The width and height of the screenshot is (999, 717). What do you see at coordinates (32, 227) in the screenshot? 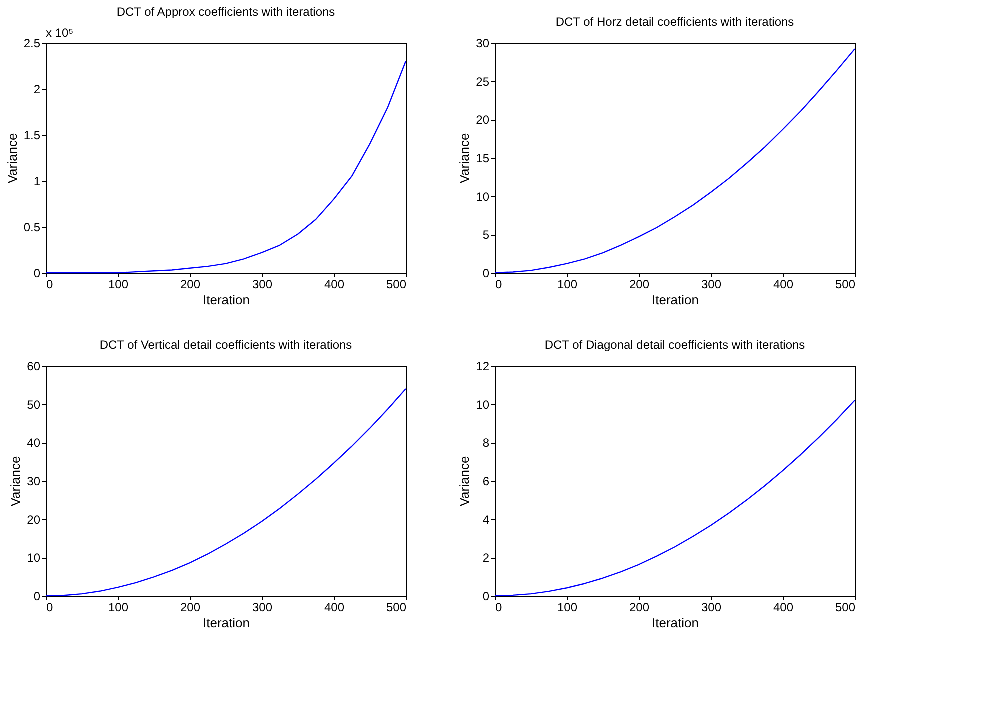
I see `y-tick-label: 0.5` at bounding box center [32, 227].